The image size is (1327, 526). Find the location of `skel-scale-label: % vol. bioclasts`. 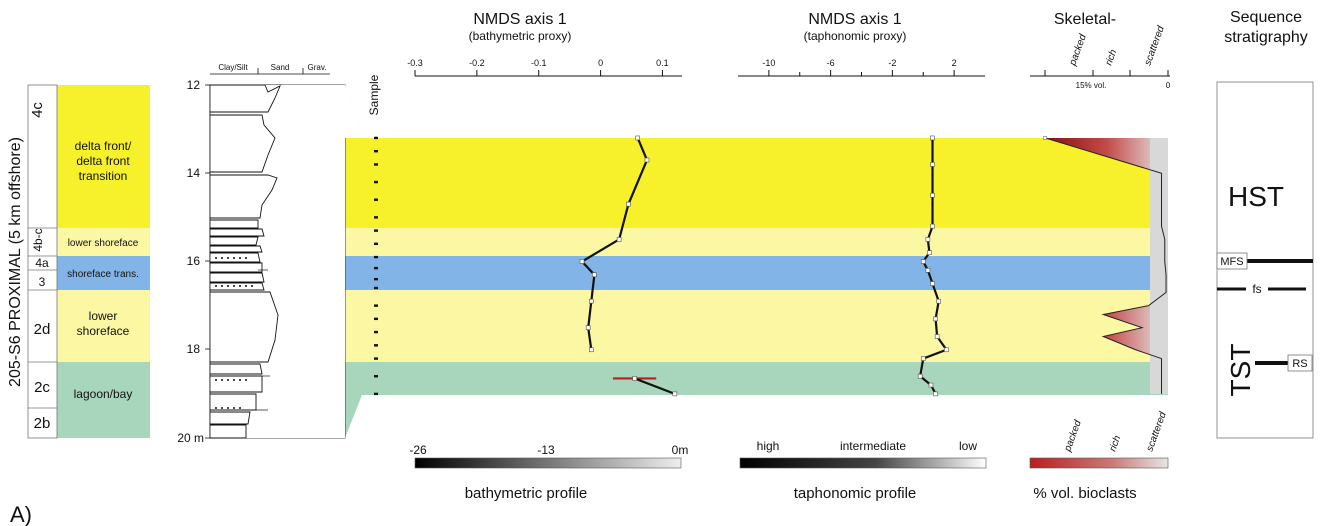

skel-scale-label: % vol. bioclasts is located at coordinates (1084, 493).